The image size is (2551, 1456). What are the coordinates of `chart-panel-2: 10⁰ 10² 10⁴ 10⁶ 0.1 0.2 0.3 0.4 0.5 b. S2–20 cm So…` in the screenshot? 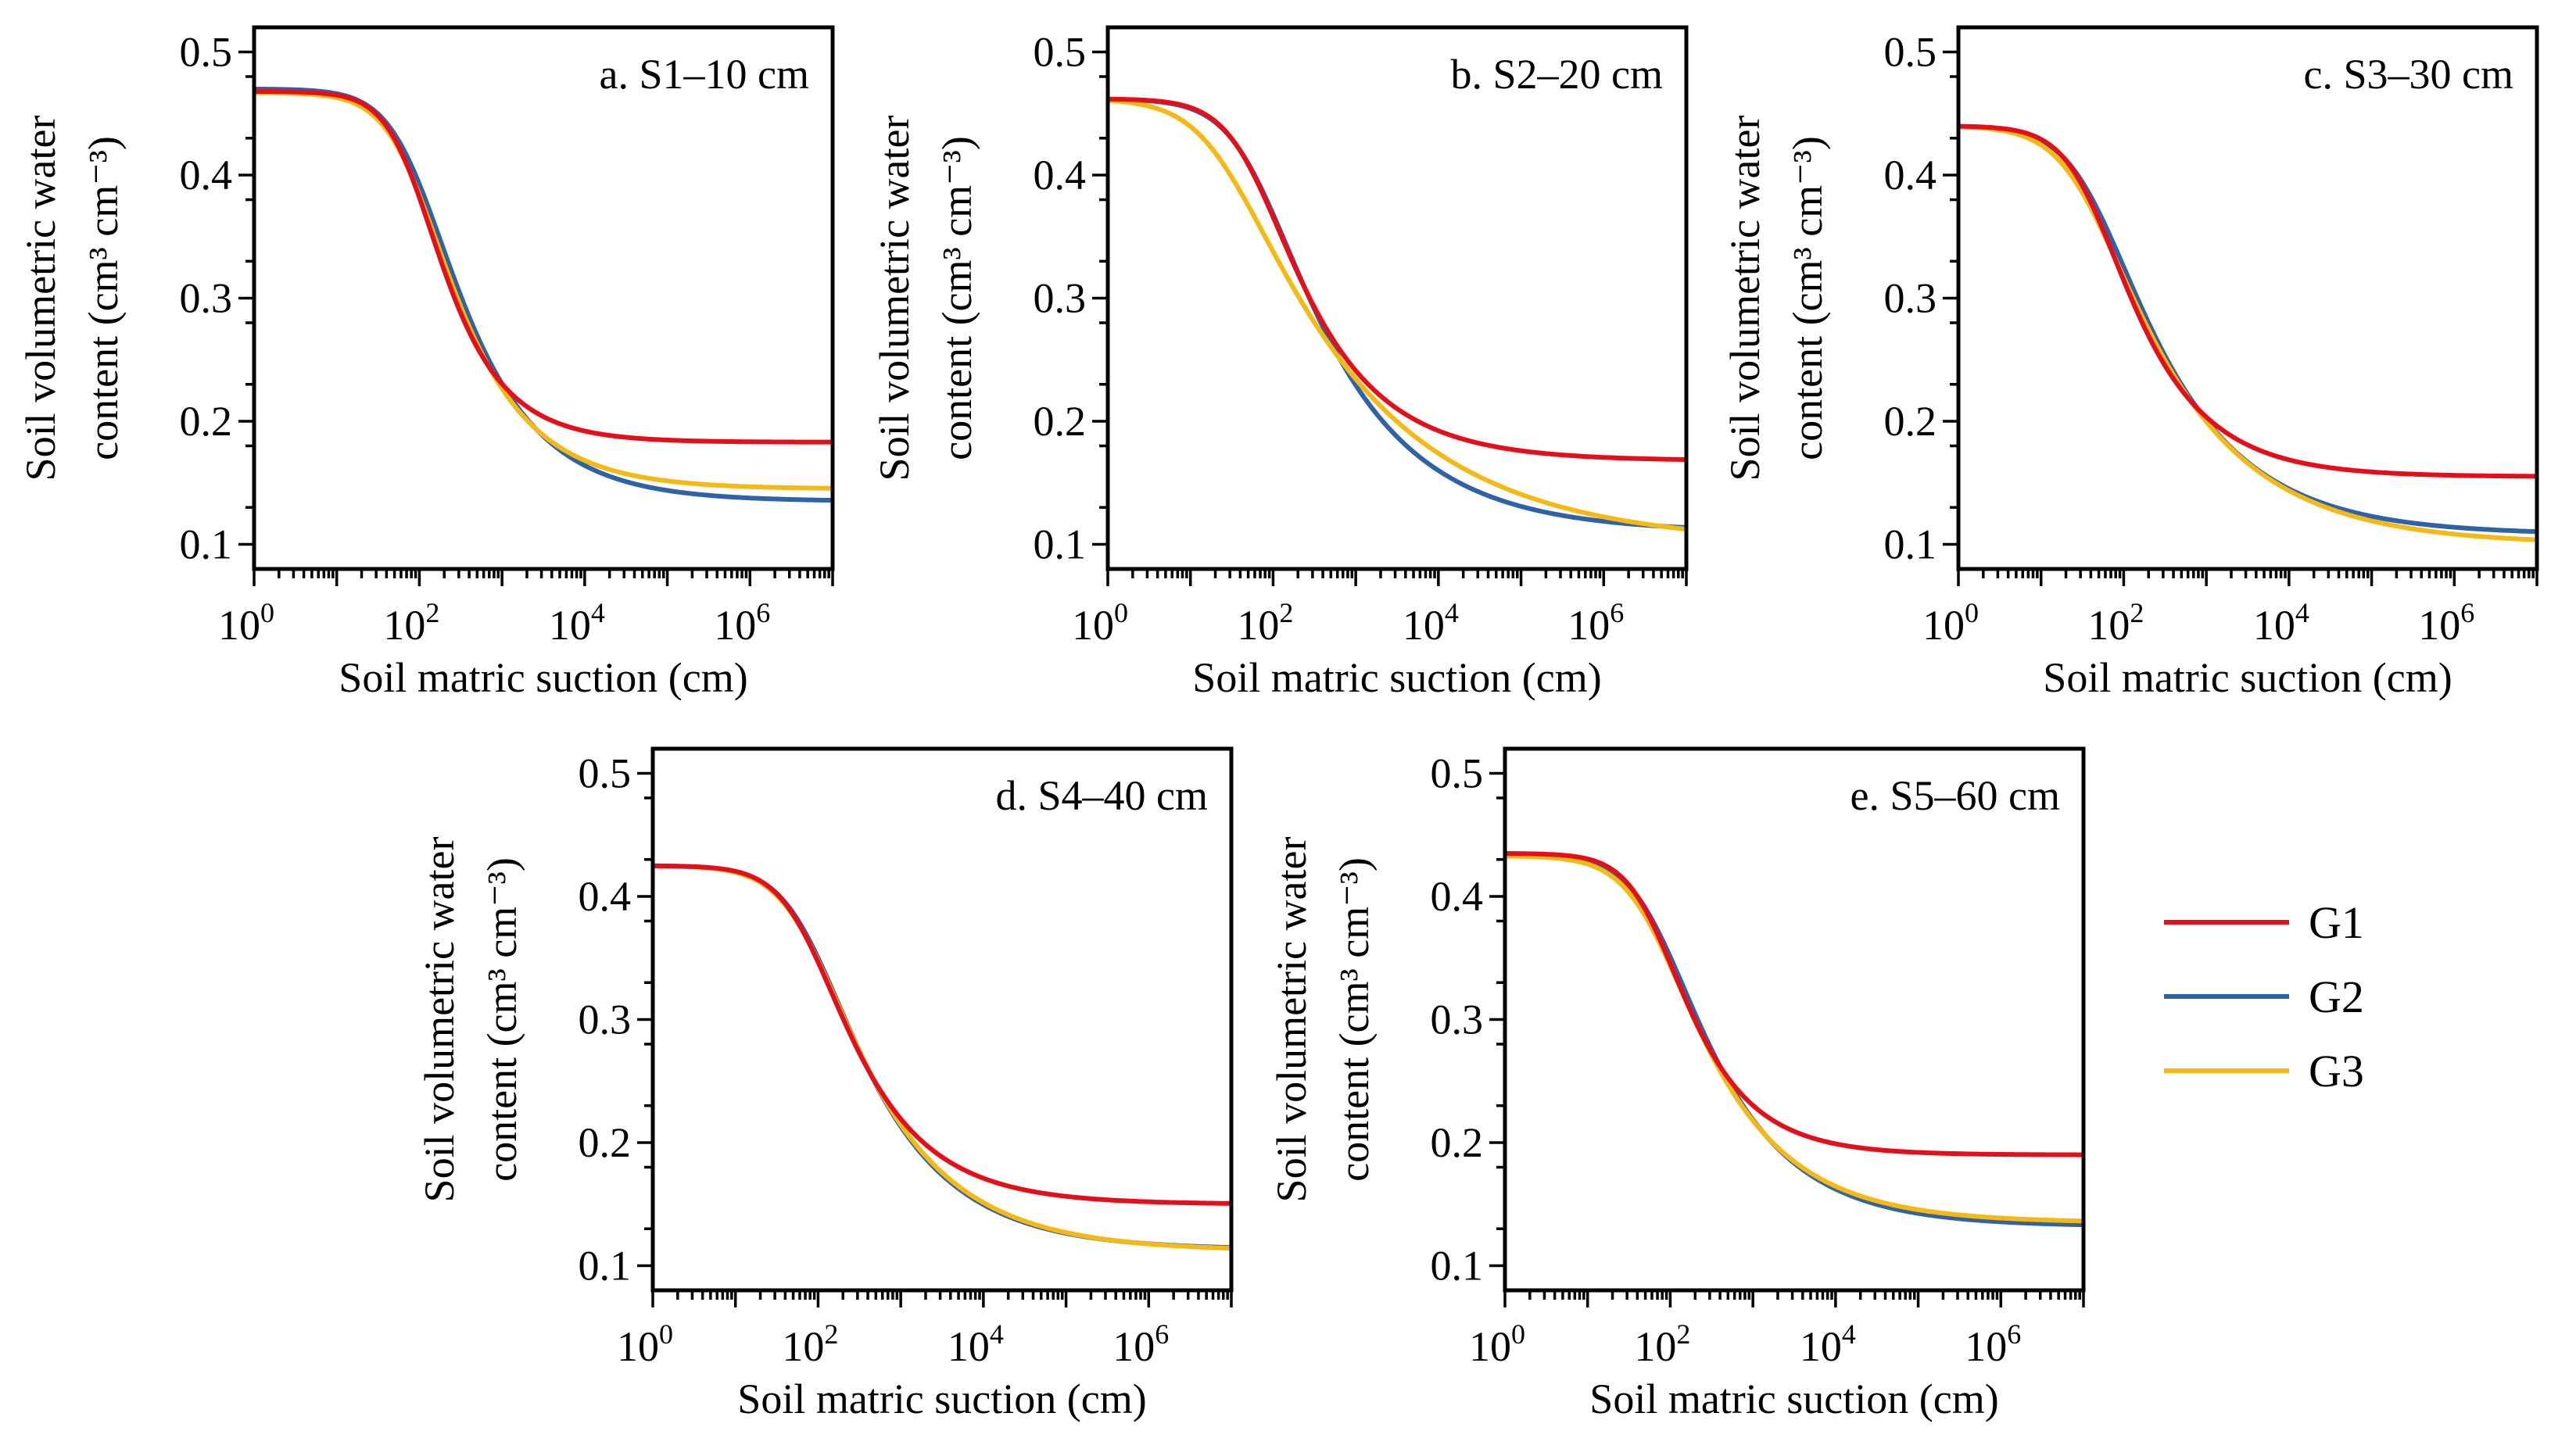 It's located at (1280, 363).